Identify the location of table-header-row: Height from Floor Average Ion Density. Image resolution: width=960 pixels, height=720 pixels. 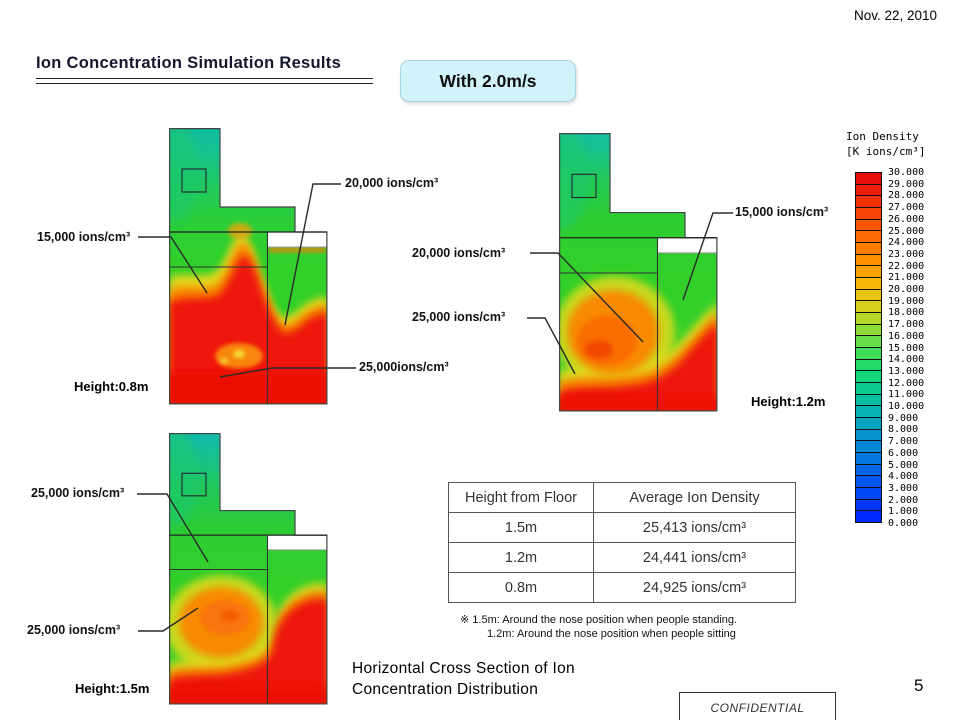
(622, 497).